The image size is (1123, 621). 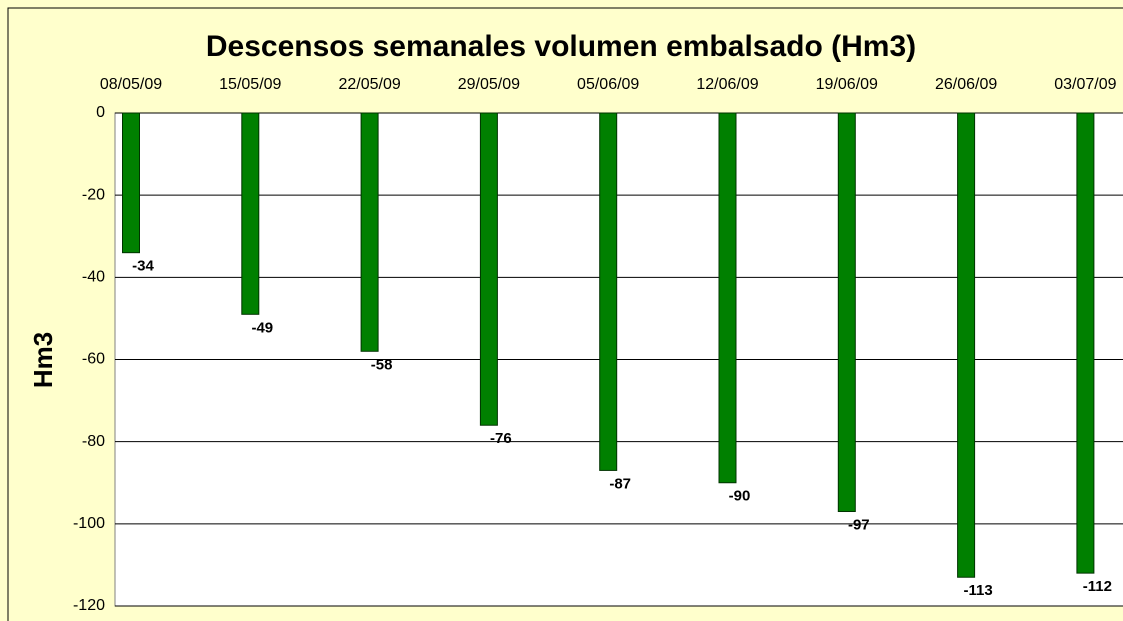 I want to click on x-tick-label: 19/06/09, so click(x=847, y=84).